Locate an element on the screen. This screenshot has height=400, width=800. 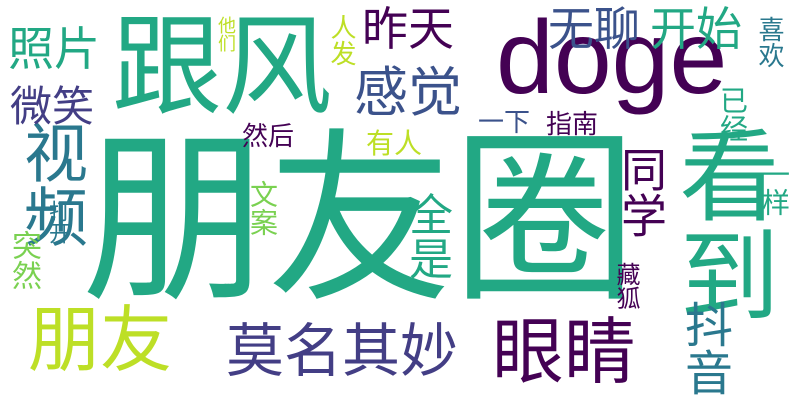
word-tongxue: 同学 is located at coordinates (641, 192).